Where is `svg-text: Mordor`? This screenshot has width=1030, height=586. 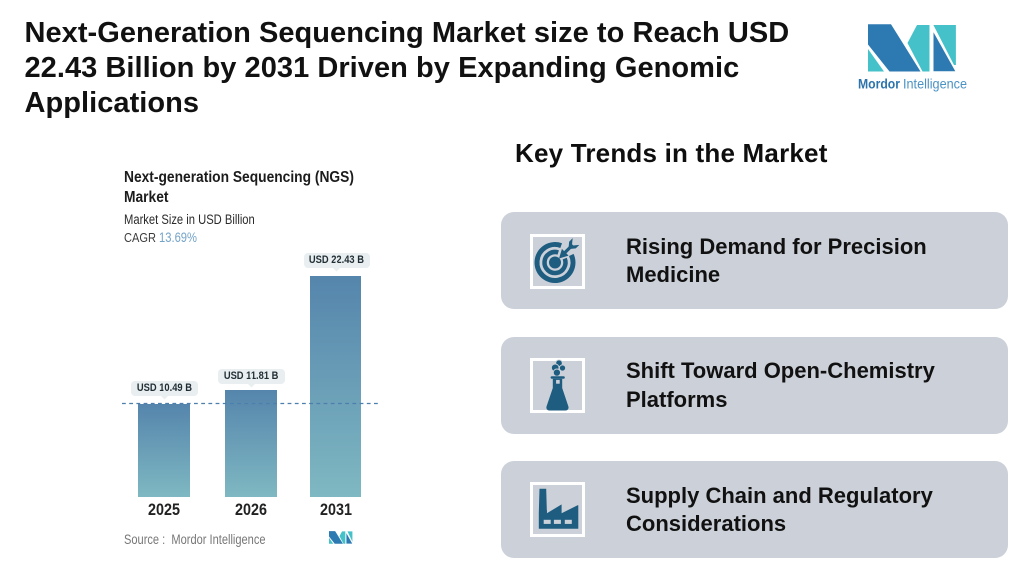 svg-text: Mordor is located at coordinates (879, 83).